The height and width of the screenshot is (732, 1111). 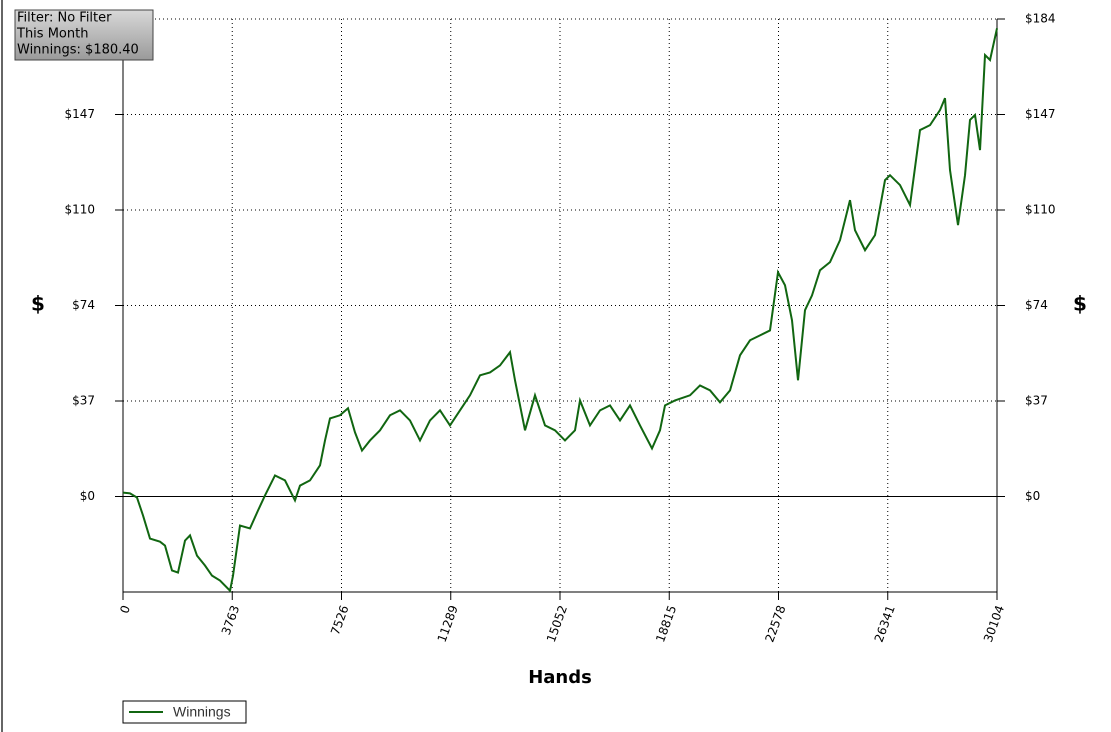 I want to click on y-tick-label: $0, so click(x=87, y=496).